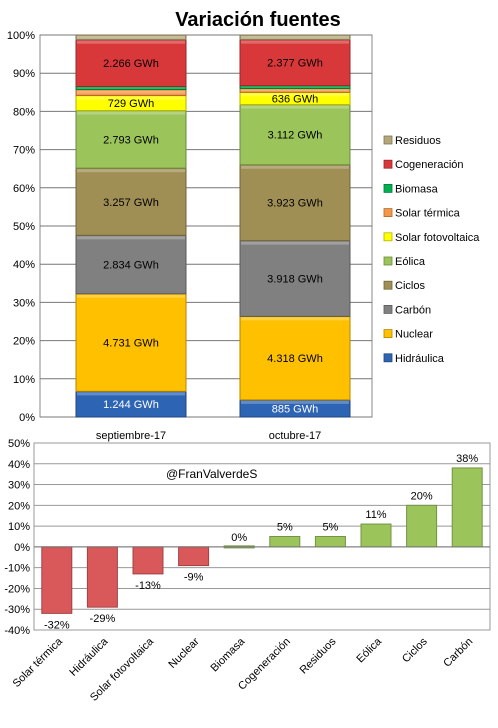 The height and width of the screenshot is (728, 498). I want to click on y-tick-label: -30%, so click(17, 610).